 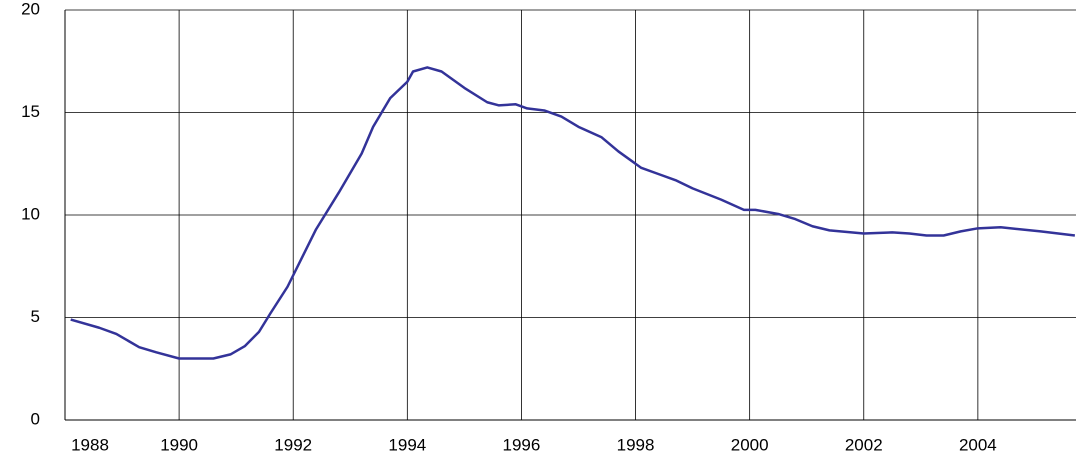 What do you see at coordinates (179, 444) in the screenshot?
I see `x-tick-label: 1990` at bounding box center [179, 444].